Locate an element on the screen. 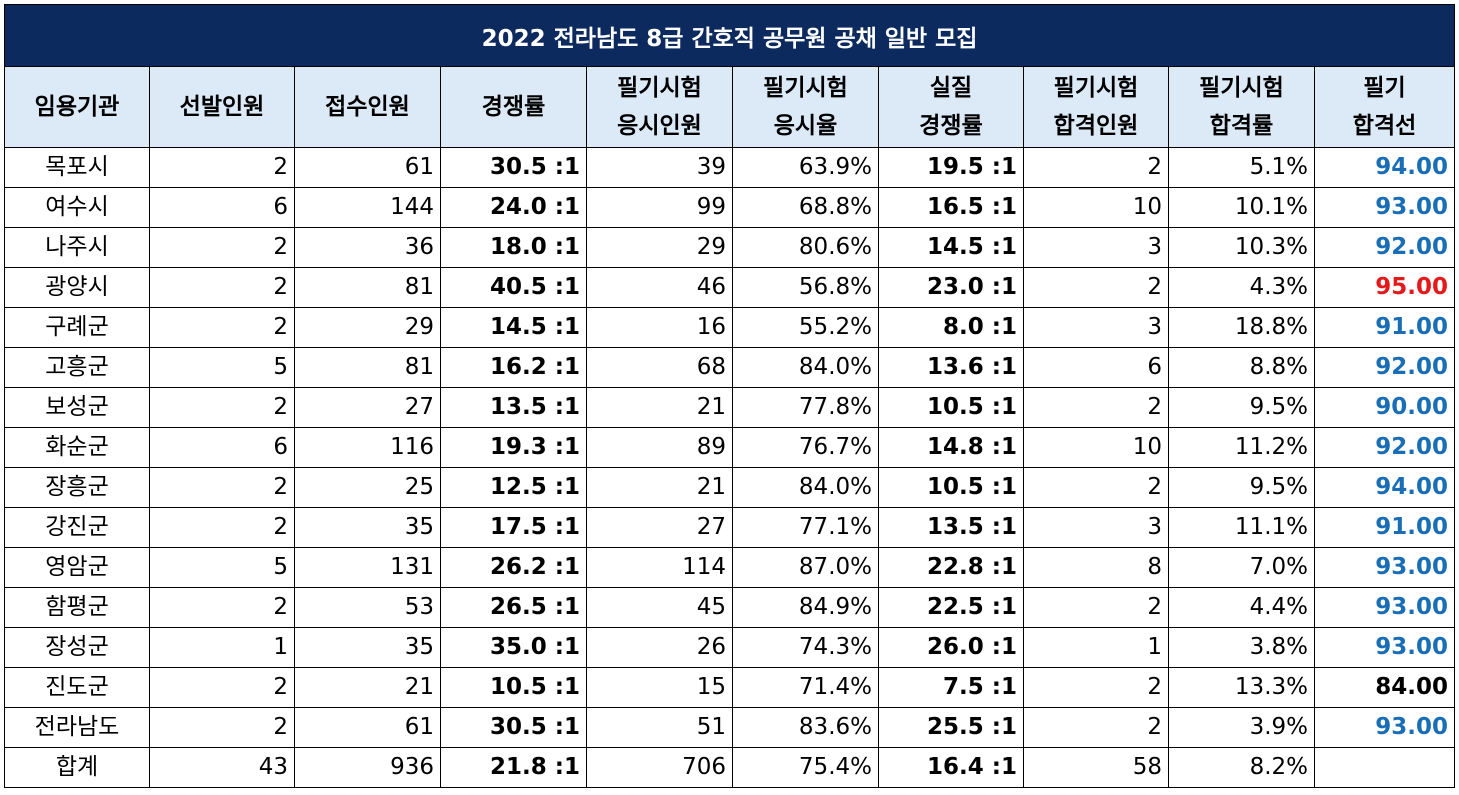  pass-rate-cell: 18.8% is located at coordinates (1241, 327).